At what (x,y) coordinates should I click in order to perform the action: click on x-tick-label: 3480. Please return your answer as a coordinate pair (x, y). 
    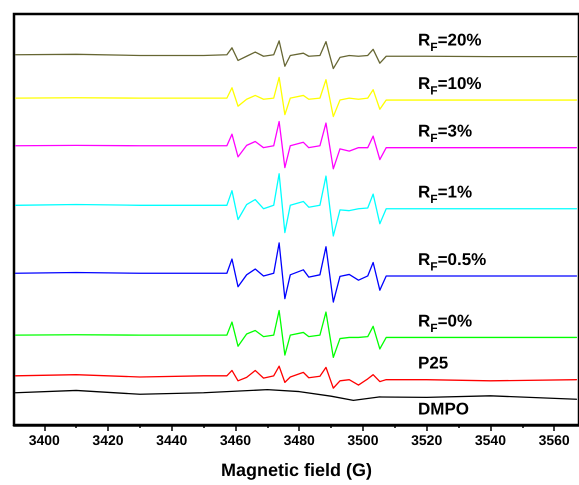
    Looking at the image, I should click on (299, 440).